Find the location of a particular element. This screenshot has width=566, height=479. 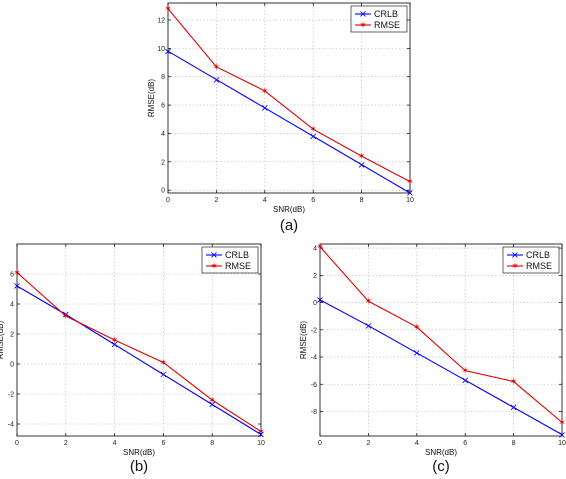

y-tick-label: 10 is located at coordinates (161, 49).